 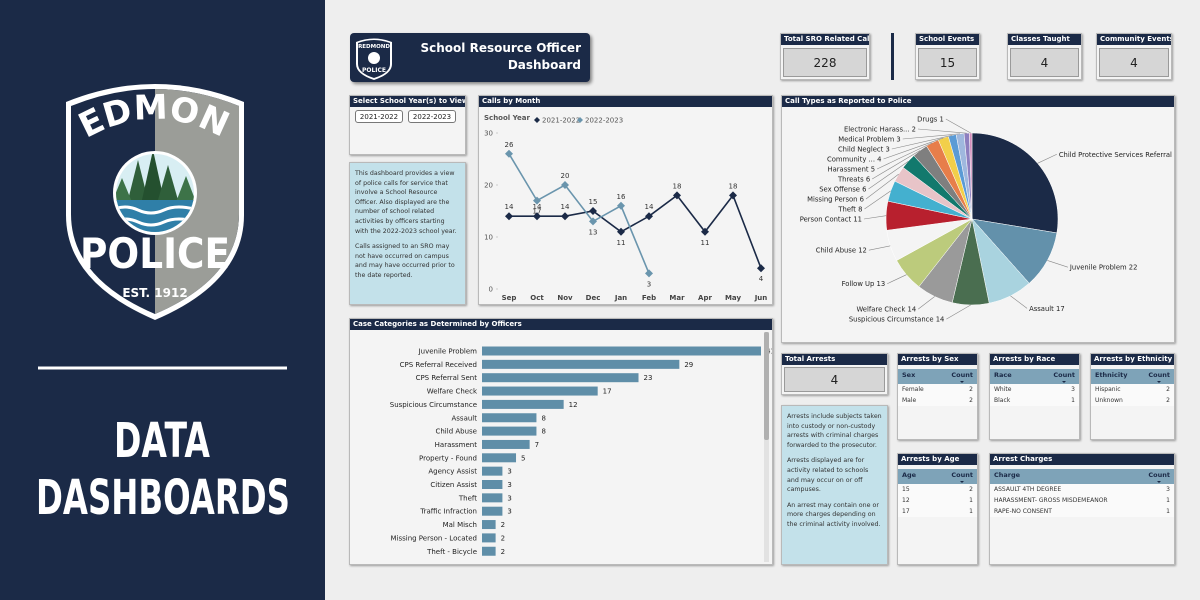 I want to click on y-tick-label: 30, so click(x=488, y=134).